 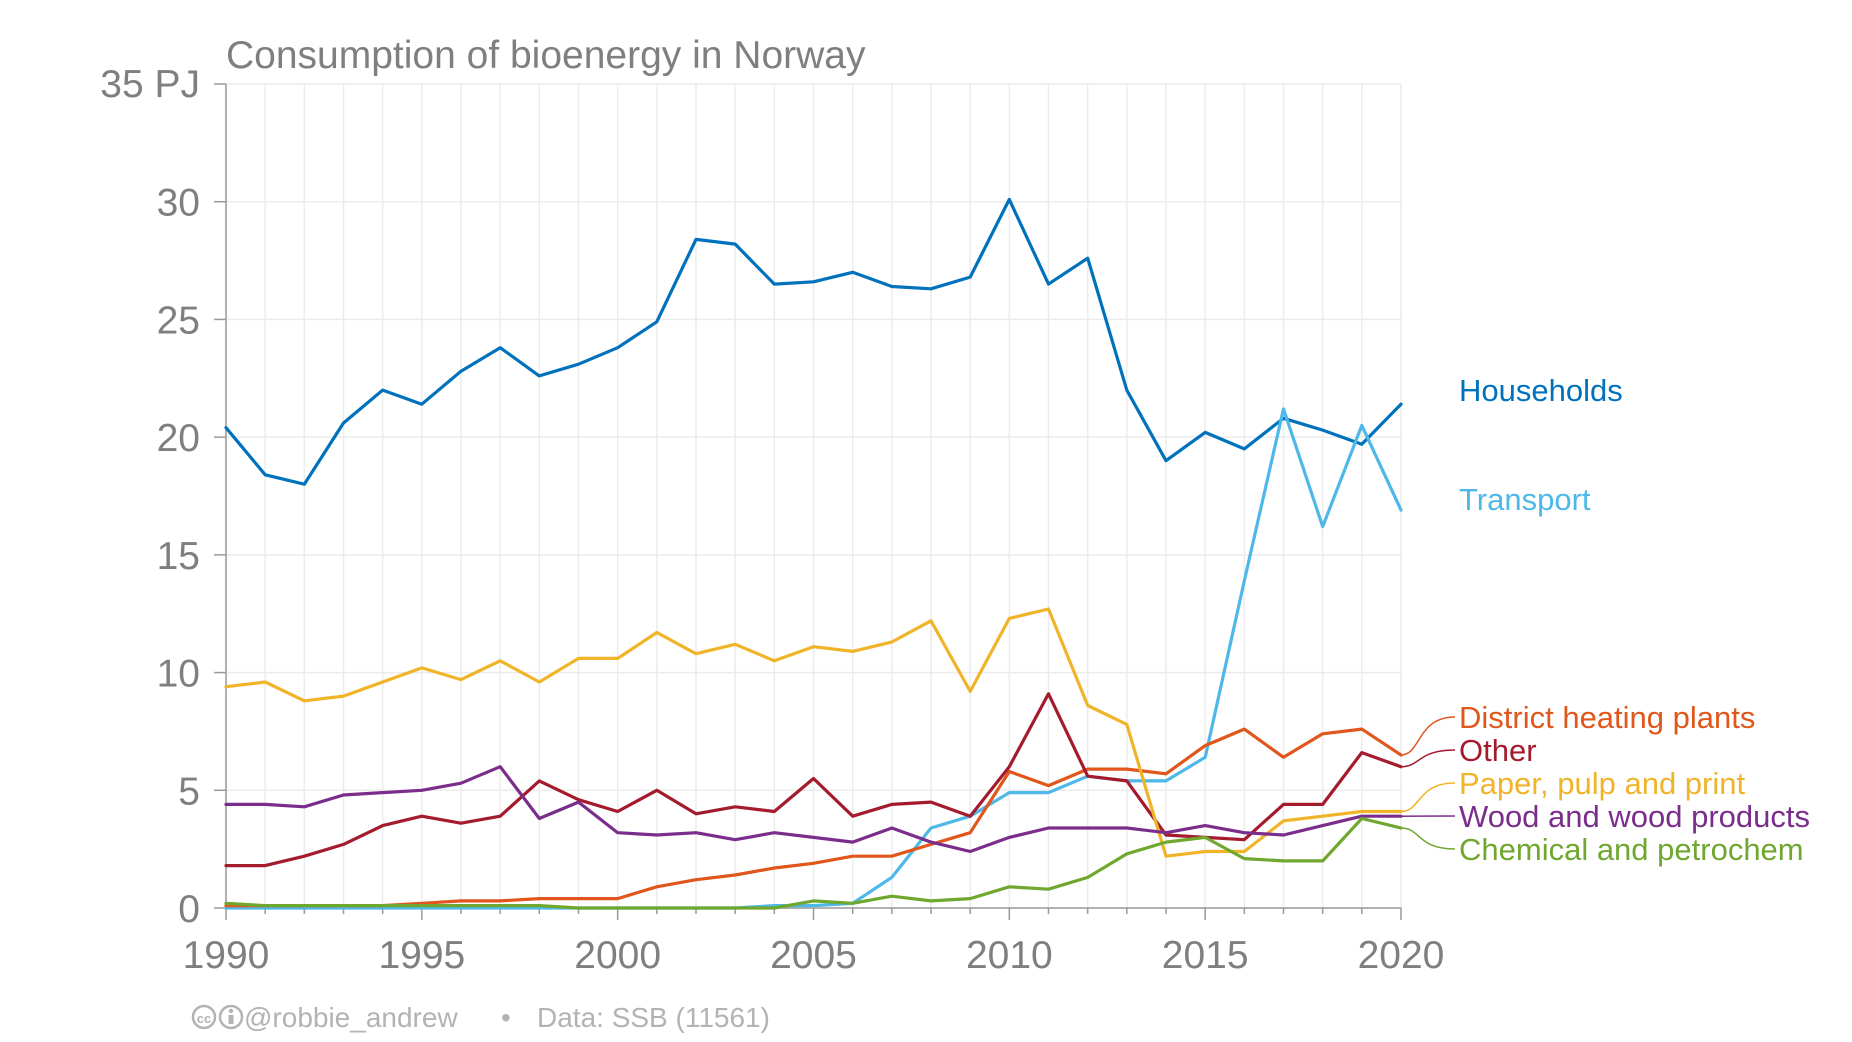 What do you see at coordinates (1401, 955) in the screenshot?
I see `x-tick-label: 2020` at bounding box center [1401, 955].